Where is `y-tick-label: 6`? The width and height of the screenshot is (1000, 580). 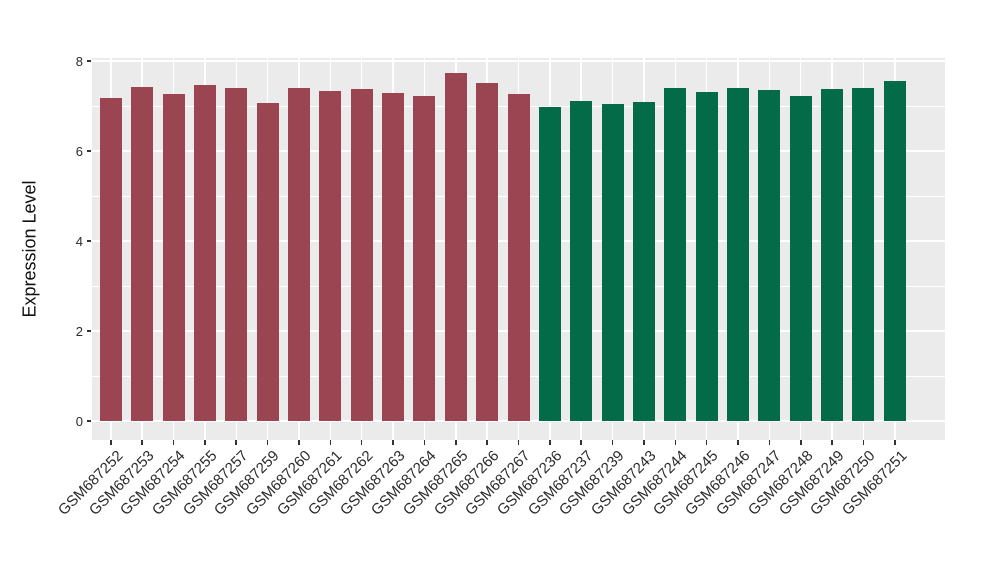 y-tick-label: 6 is located at coordinates (79, 151).